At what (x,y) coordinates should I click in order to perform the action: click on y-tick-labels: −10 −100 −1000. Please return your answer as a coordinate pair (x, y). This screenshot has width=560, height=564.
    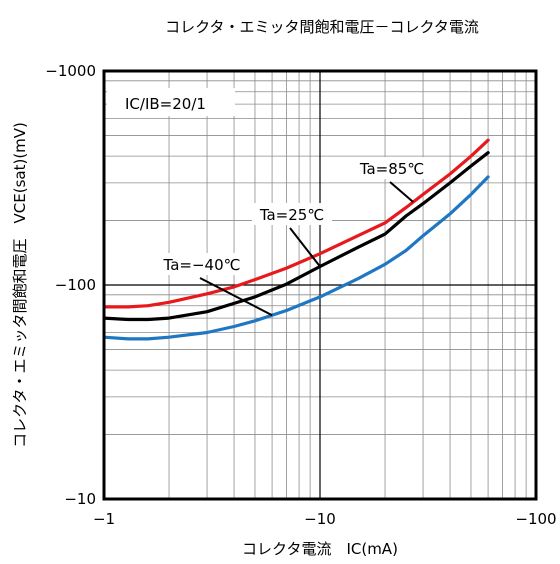
    Looking at the image, I should click on (70, 285).